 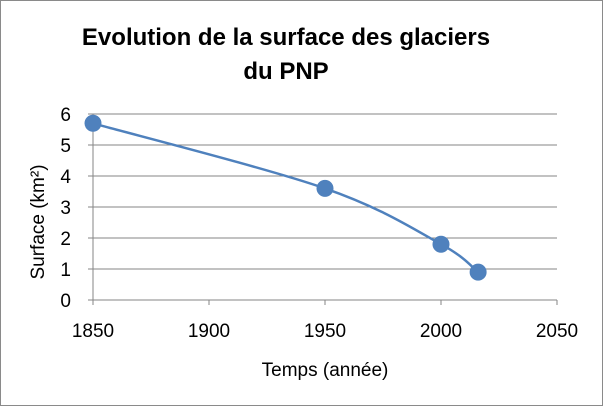 What do you see at coordinates (65, 270) in the screenshot?
I see `y-tick-label: 1` at bounding box center [65, 270].